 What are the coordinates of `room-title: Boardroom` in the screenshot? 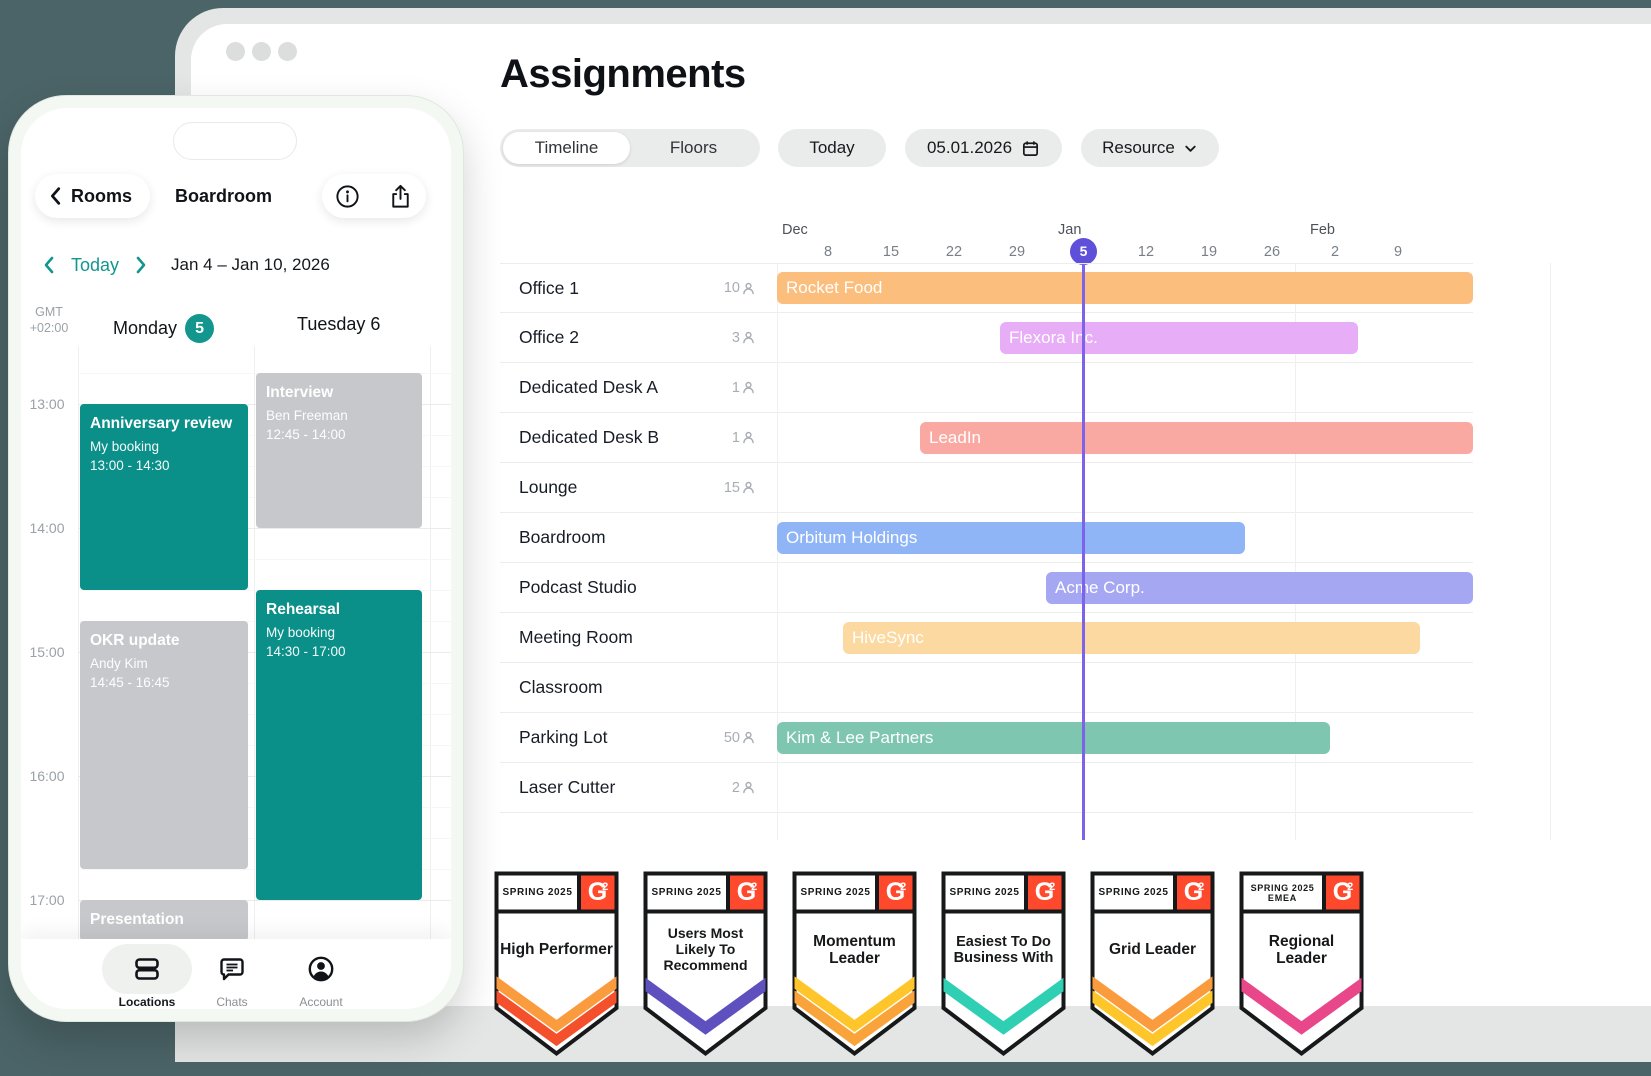 It's located at (223, 196).